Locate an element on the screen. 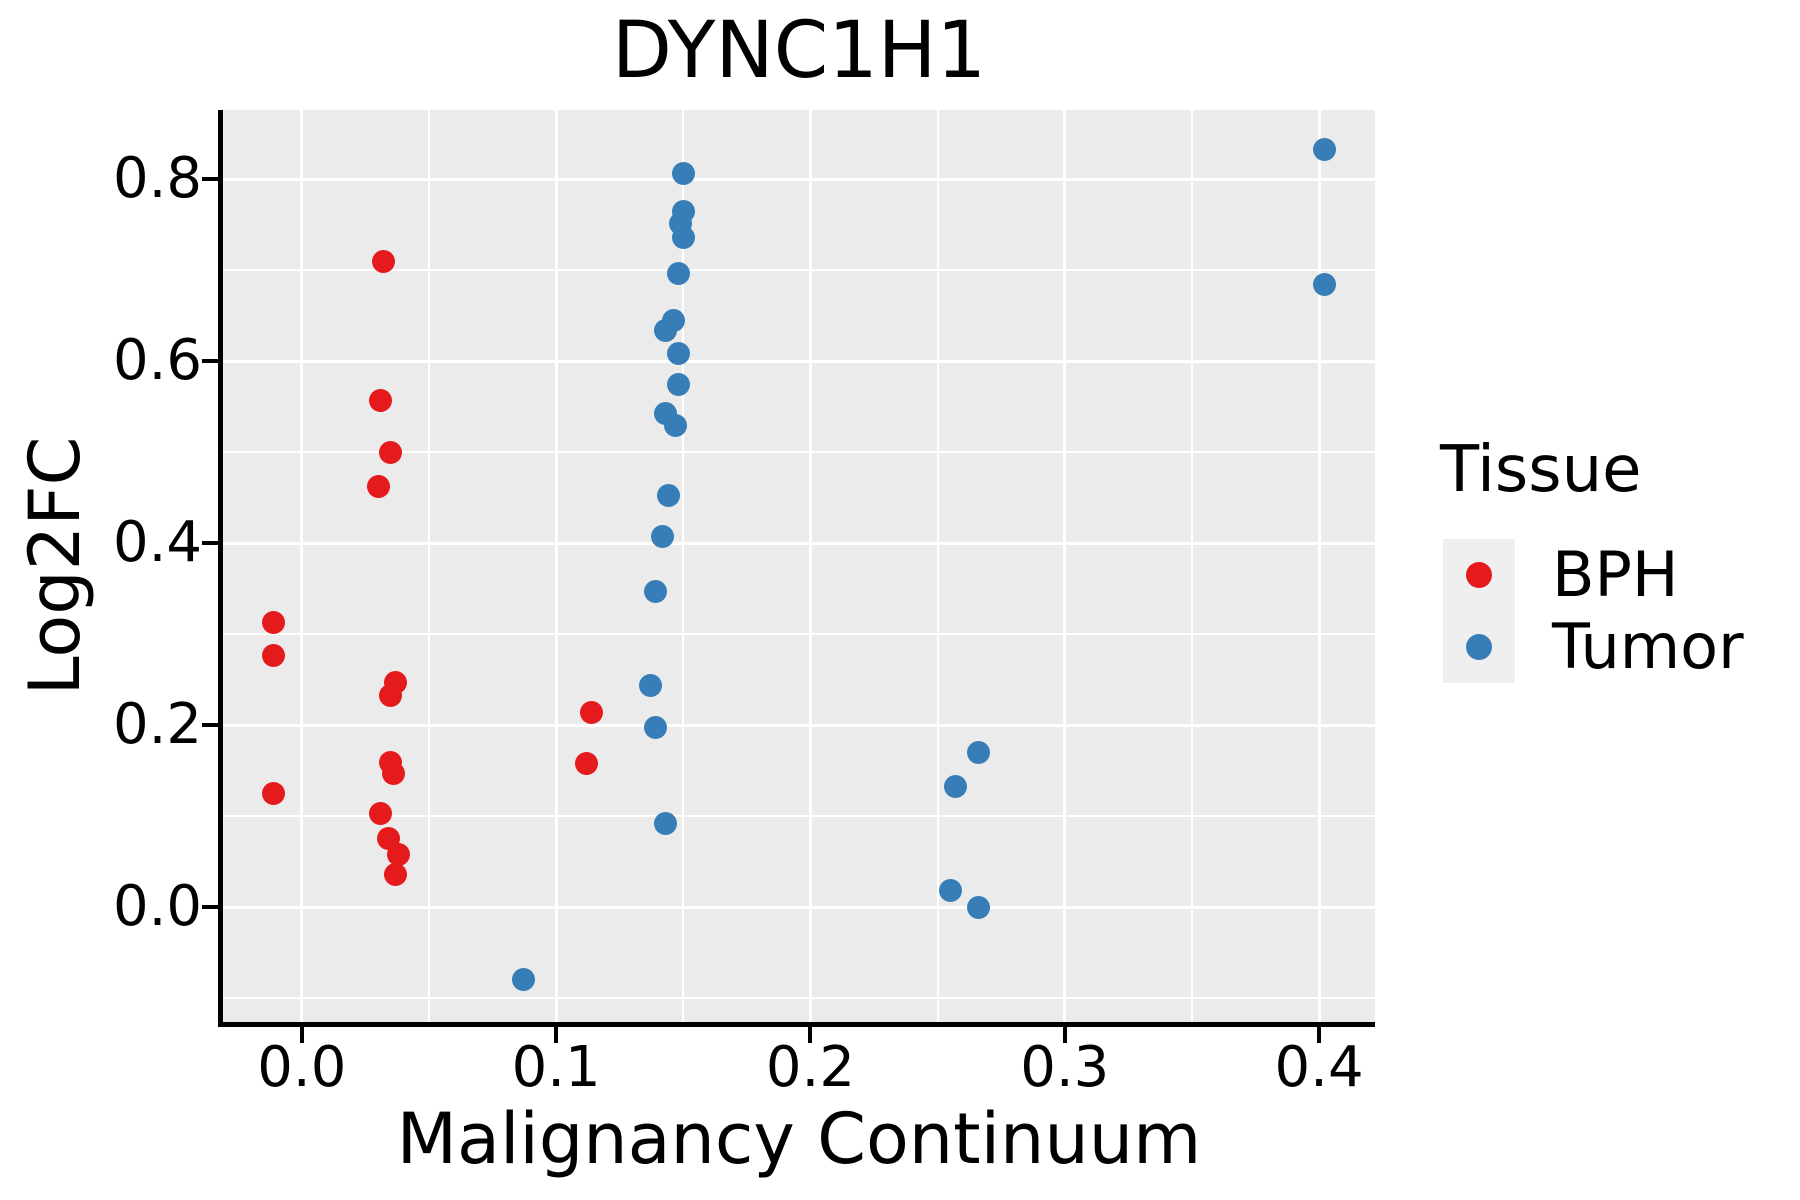 This screenshot has height=1200, width=1800. x-tick-label: 0.0 is located at coordinates (302, 1067).